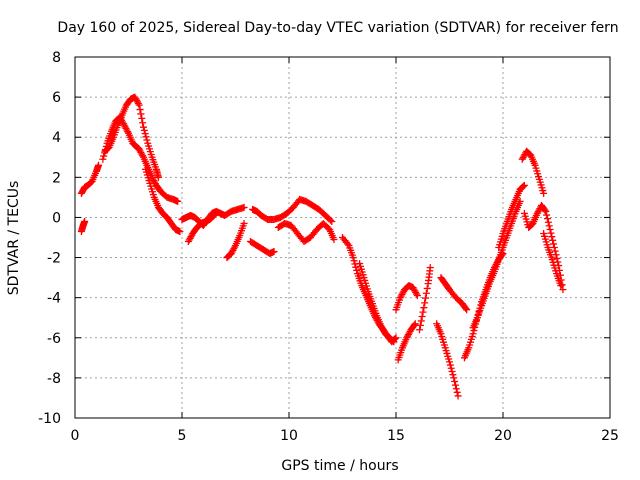 This screenshot has width=640, height=480. What do you see at coordinates (377, 303) in the screenshot?
I see `series-track-m` at bounding box center [377, 303].